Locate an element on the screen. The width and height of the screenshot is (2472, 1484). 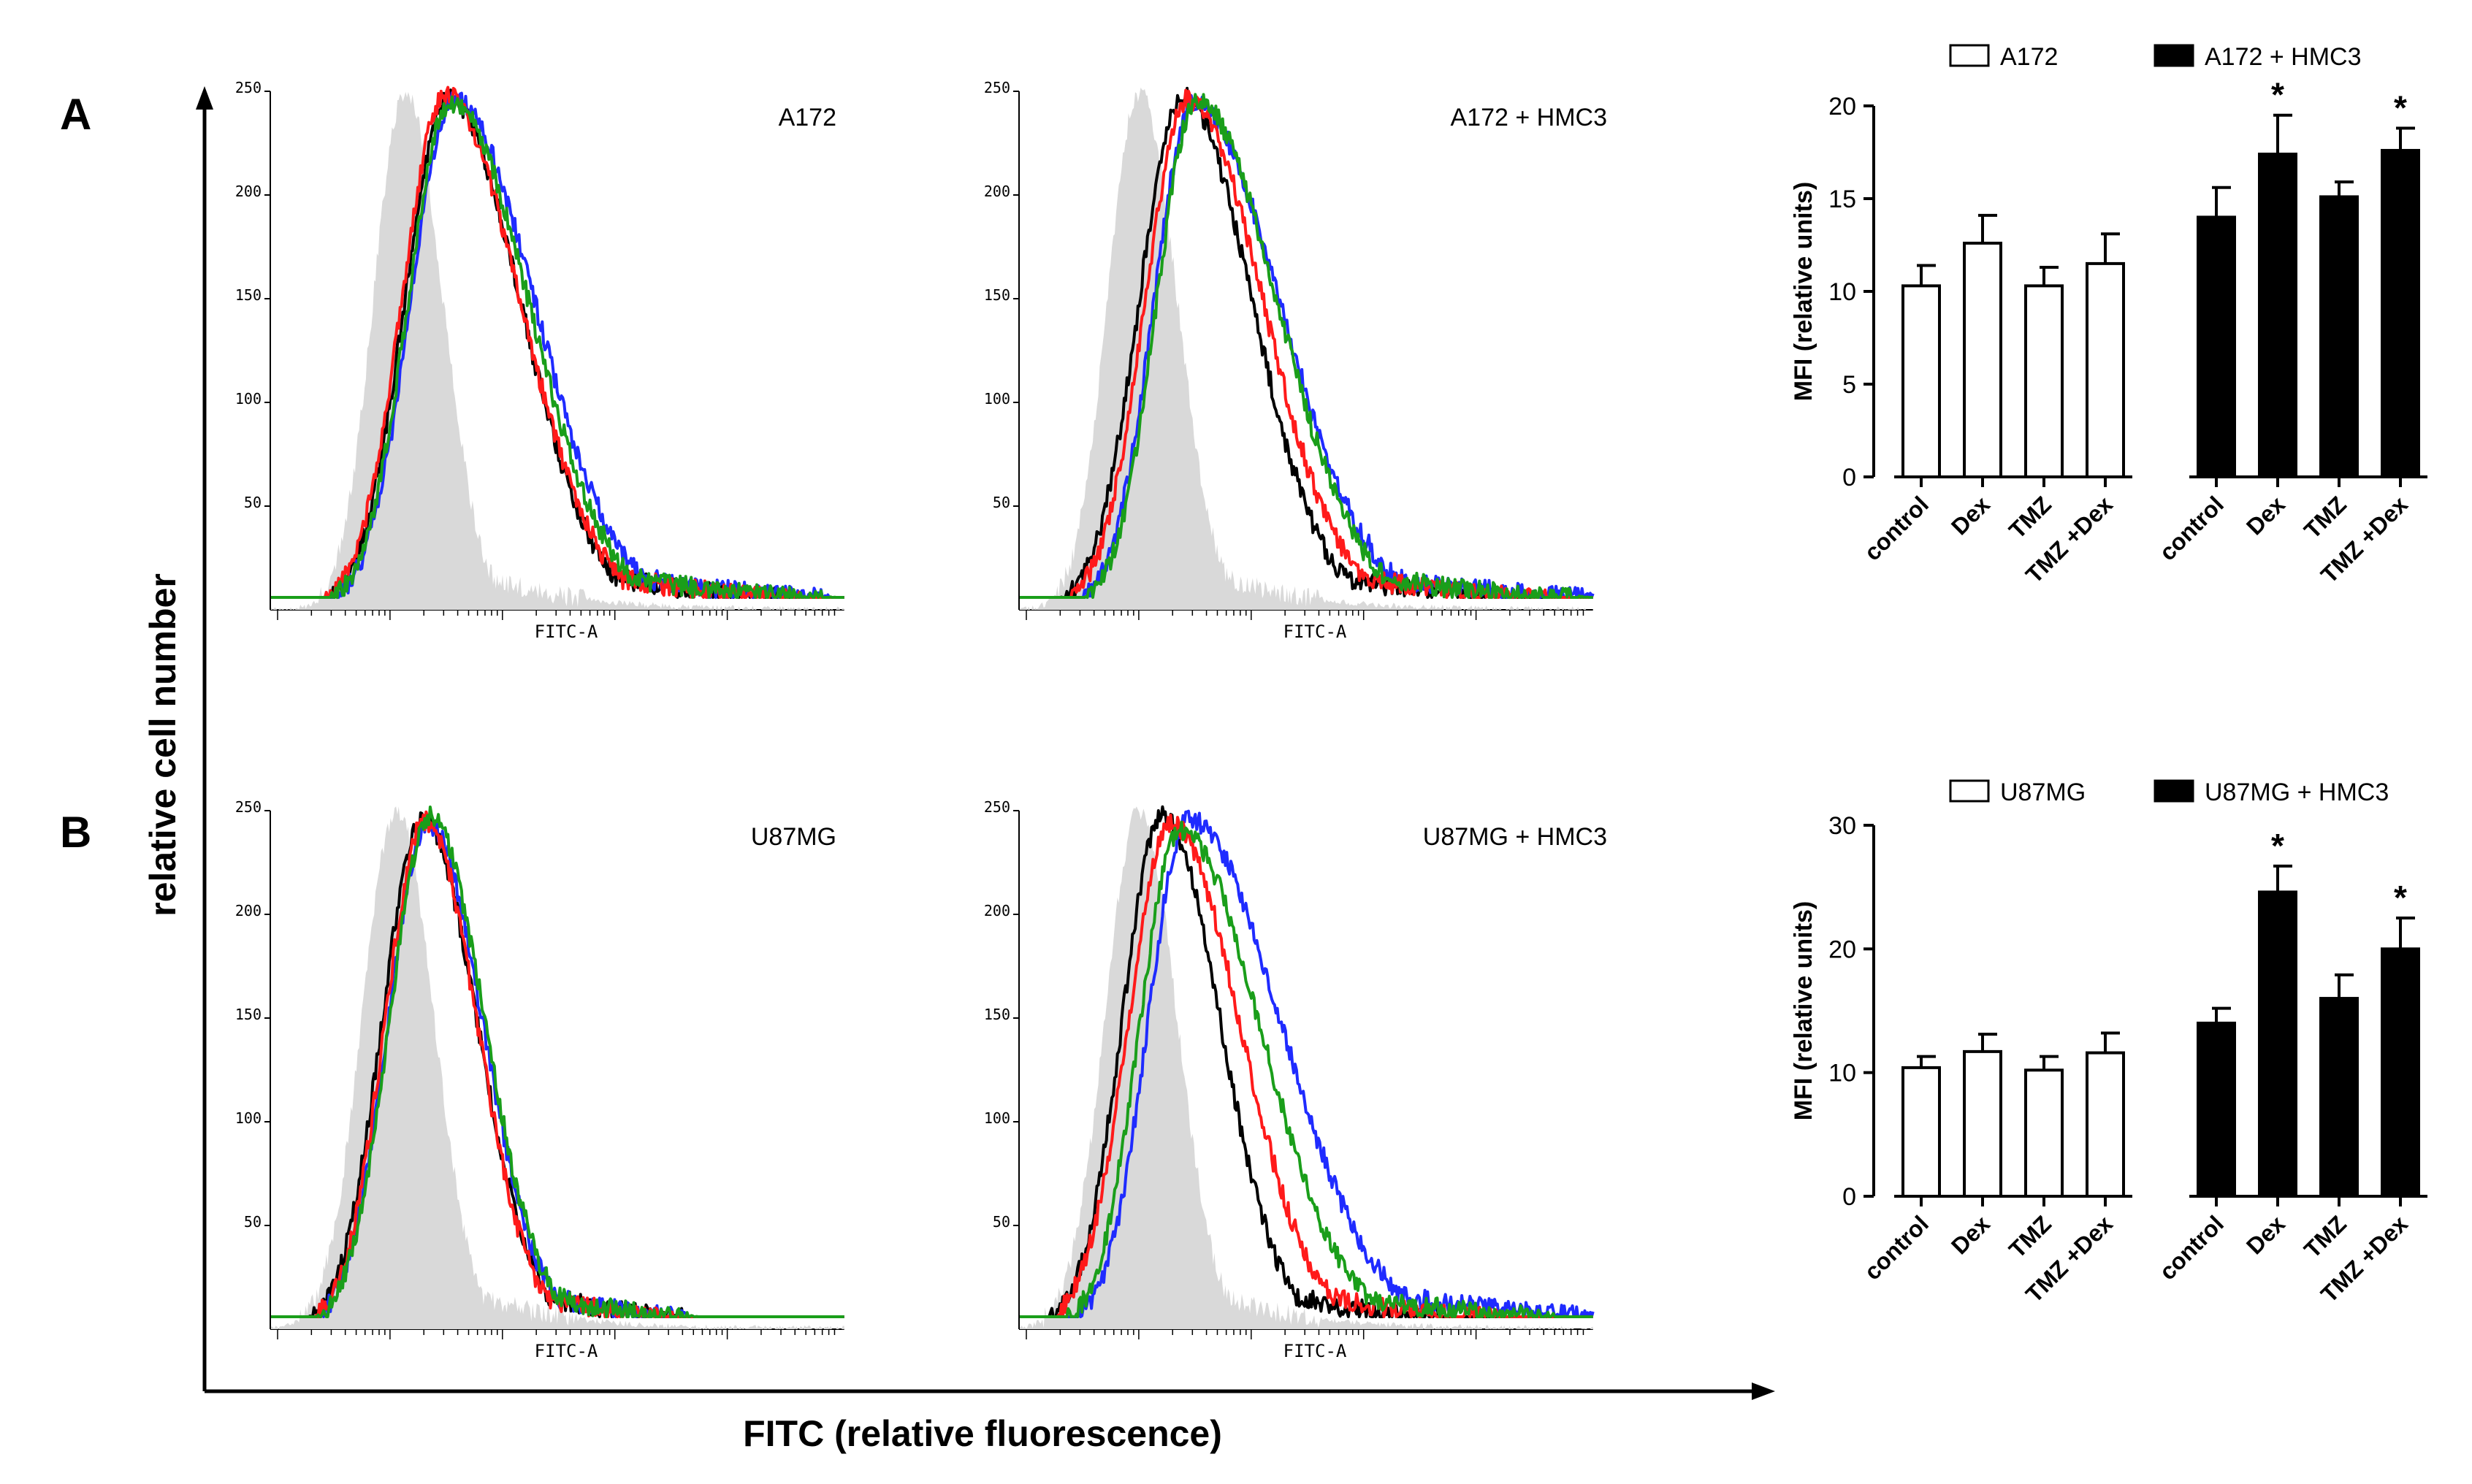
bar-a172-hmc3-dex is located at coordinates (2277, 315).